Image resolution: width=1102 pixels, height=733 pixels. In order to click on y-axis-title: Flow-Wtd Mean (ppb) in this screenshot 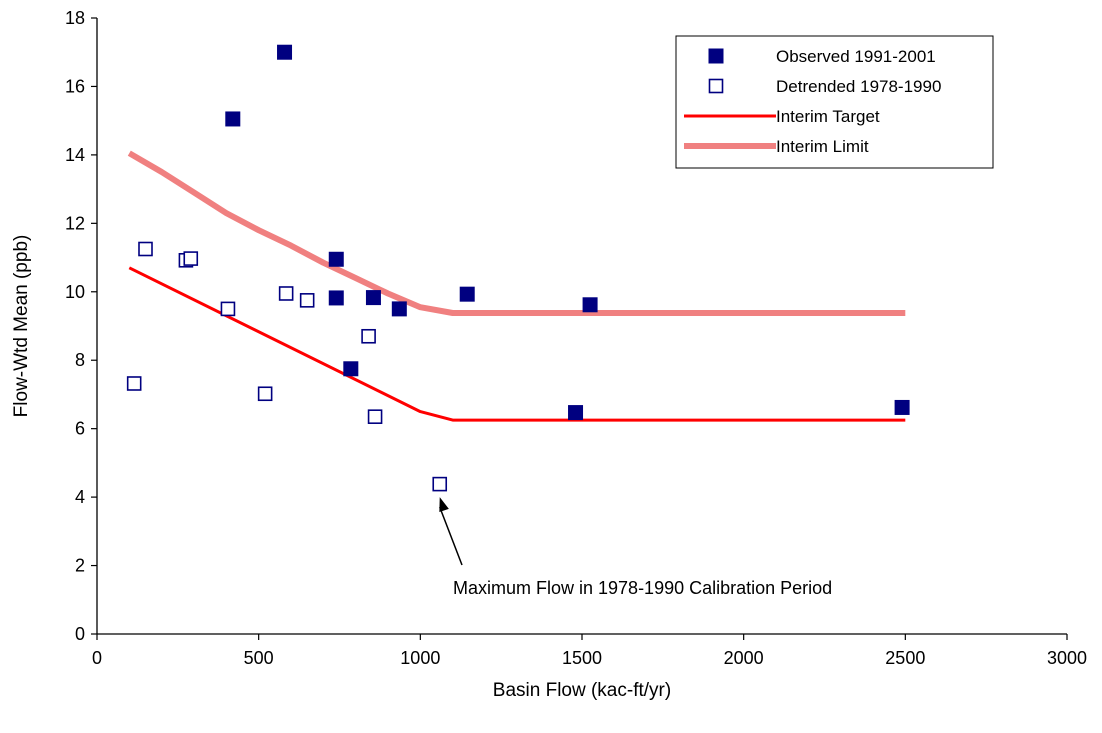, I will do `click(21, 326)`.